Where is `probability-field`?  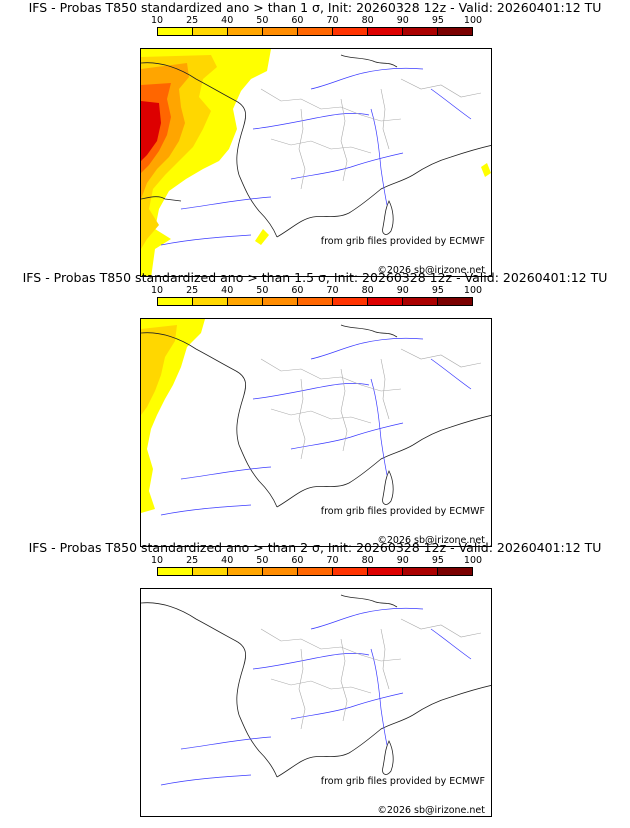 probability-field is located at coordinates (173, 416).